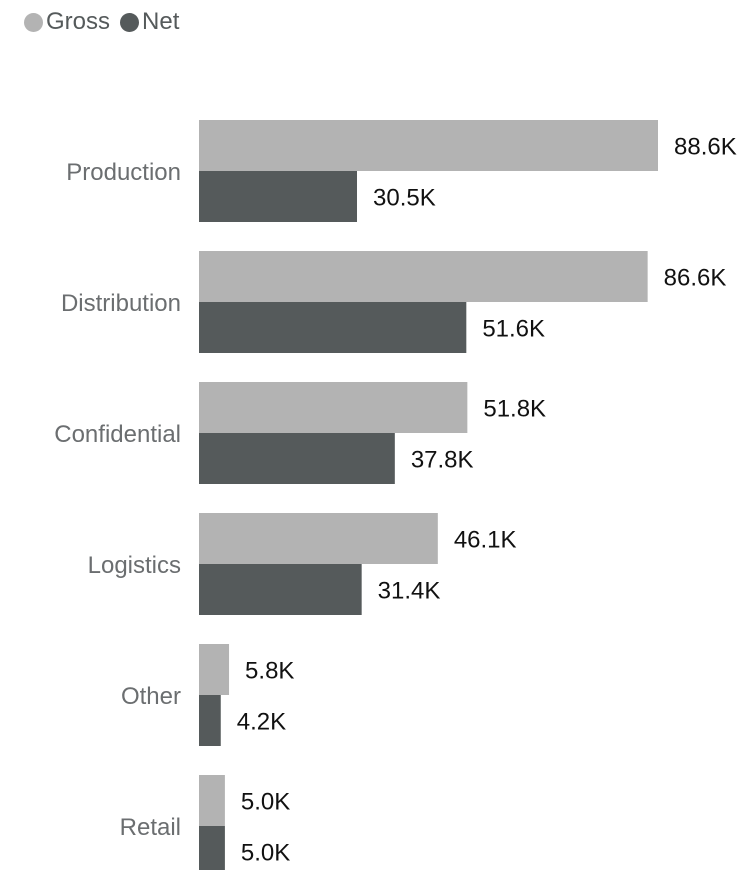 Image resolution: width=745 pixels, height=870 pixels. I want to click on category-label: Retail, so click(150, 827).